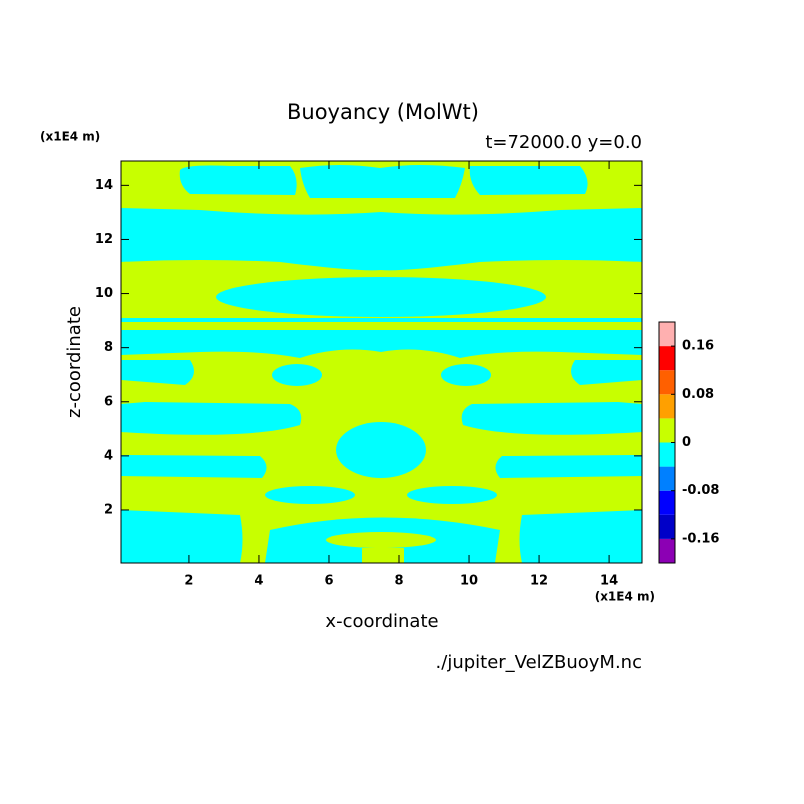  I want to click on y-tick-label: 12, so click(104, 239).